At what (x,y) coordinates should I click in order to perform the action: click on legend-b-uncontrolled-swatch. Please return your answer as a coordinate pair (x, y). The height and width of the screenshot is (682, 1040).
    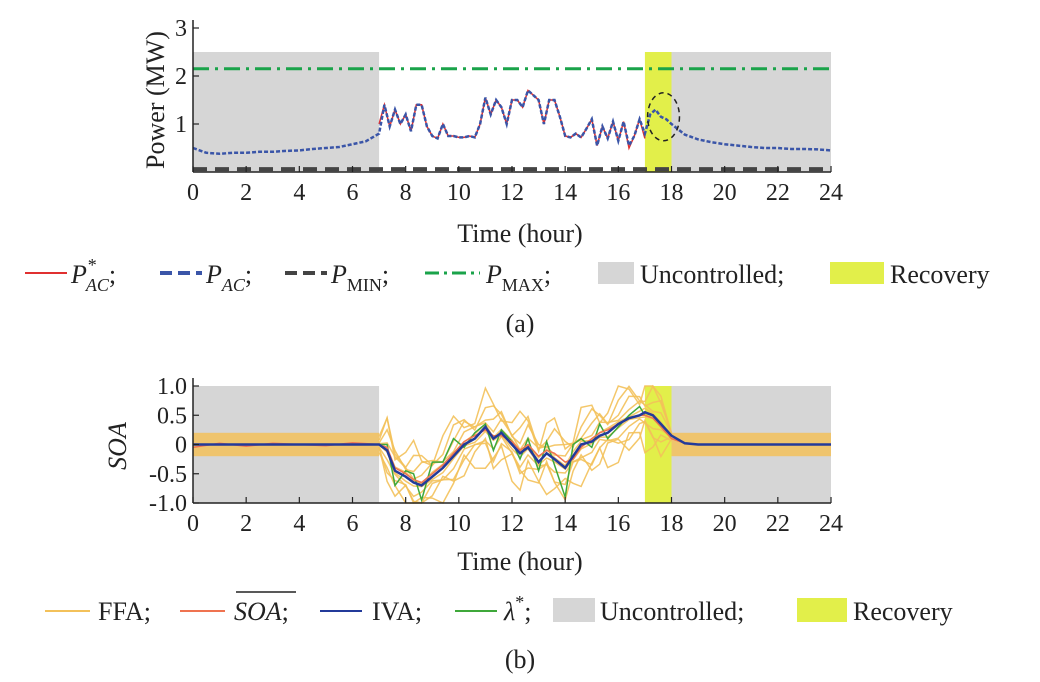
    Looking at the image, I should click on (574, 610).